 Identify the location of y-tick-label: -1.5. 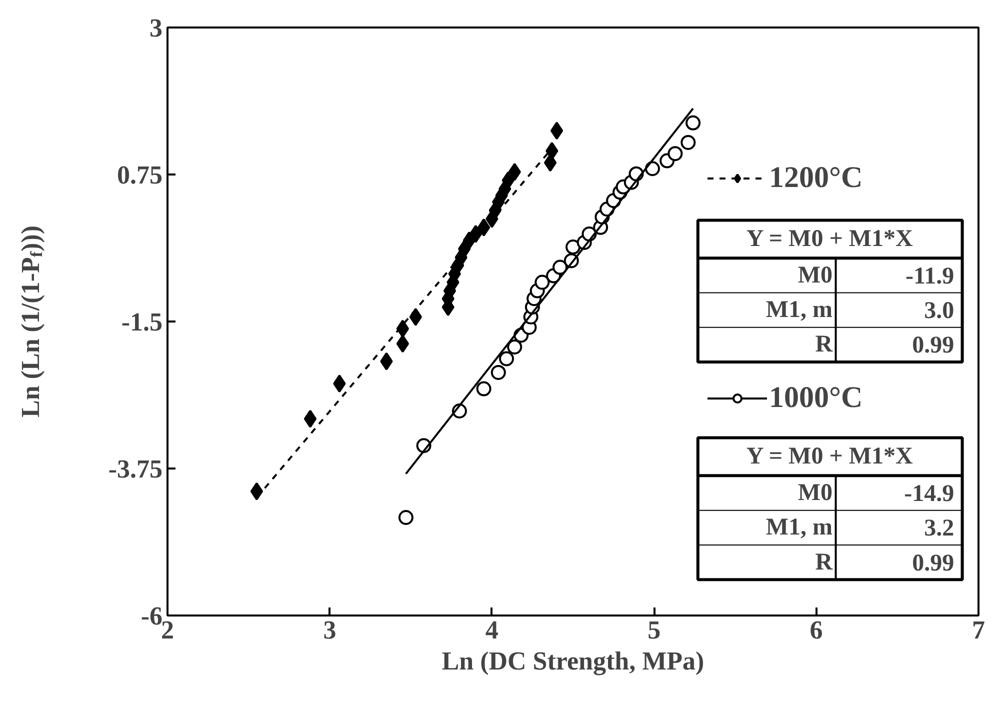
(142, 322).